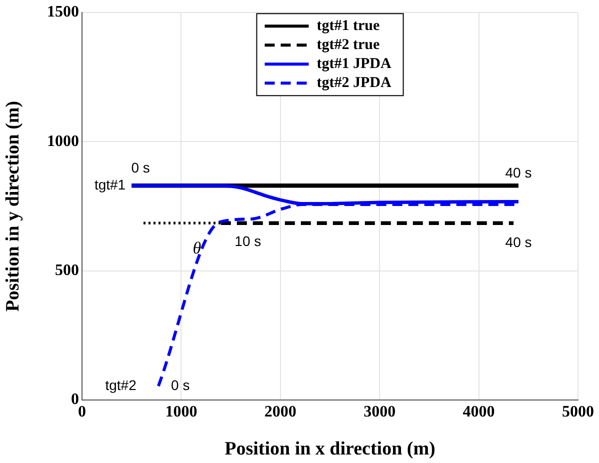 The height and width of the screenshot is (463, 599). I want to click on legend-label: tgt#2 true, so click(348, 44).